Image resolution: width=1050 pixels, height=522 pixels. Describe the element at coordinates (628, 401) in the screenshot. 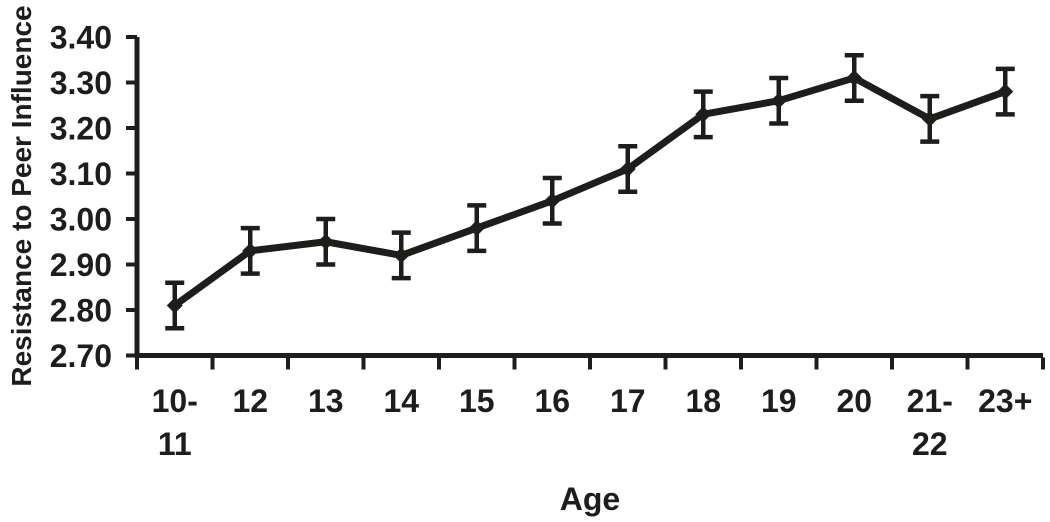

I see `x-tick-label: 17` at that location.